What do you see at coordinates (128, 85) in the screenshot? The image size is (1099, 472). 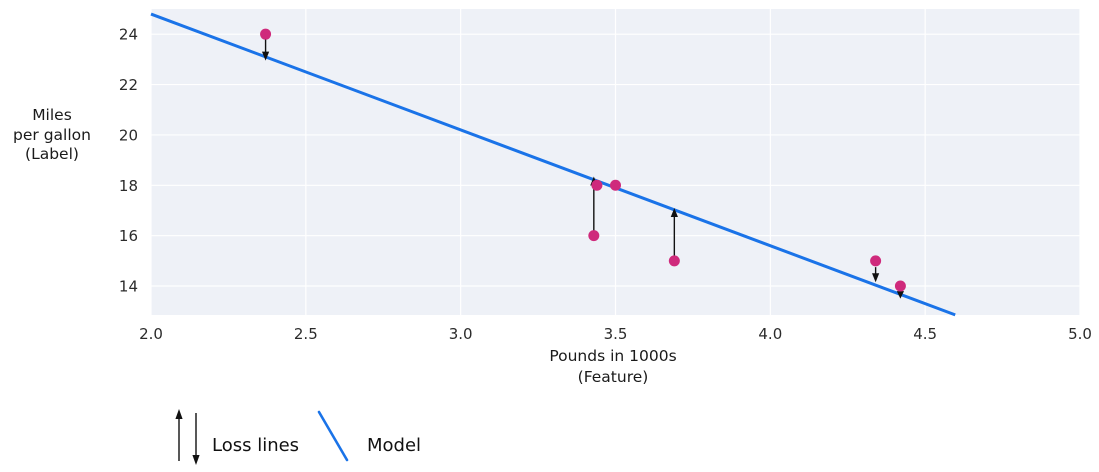 I see `y-tick-label: 22` at bounding box center [128, 85].